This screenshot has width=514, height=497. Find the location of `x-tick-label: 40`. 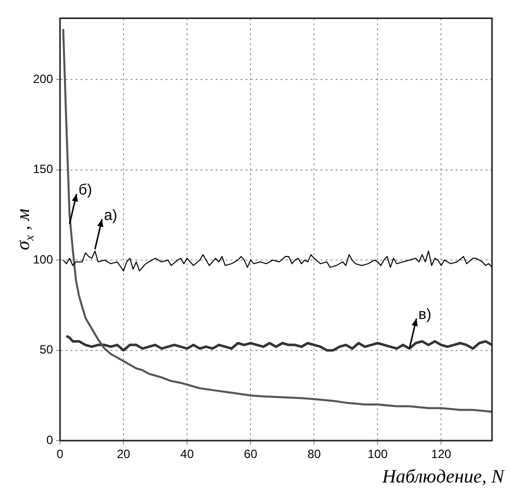

x-tick-label: 40 is located at coordinates (187, 454).